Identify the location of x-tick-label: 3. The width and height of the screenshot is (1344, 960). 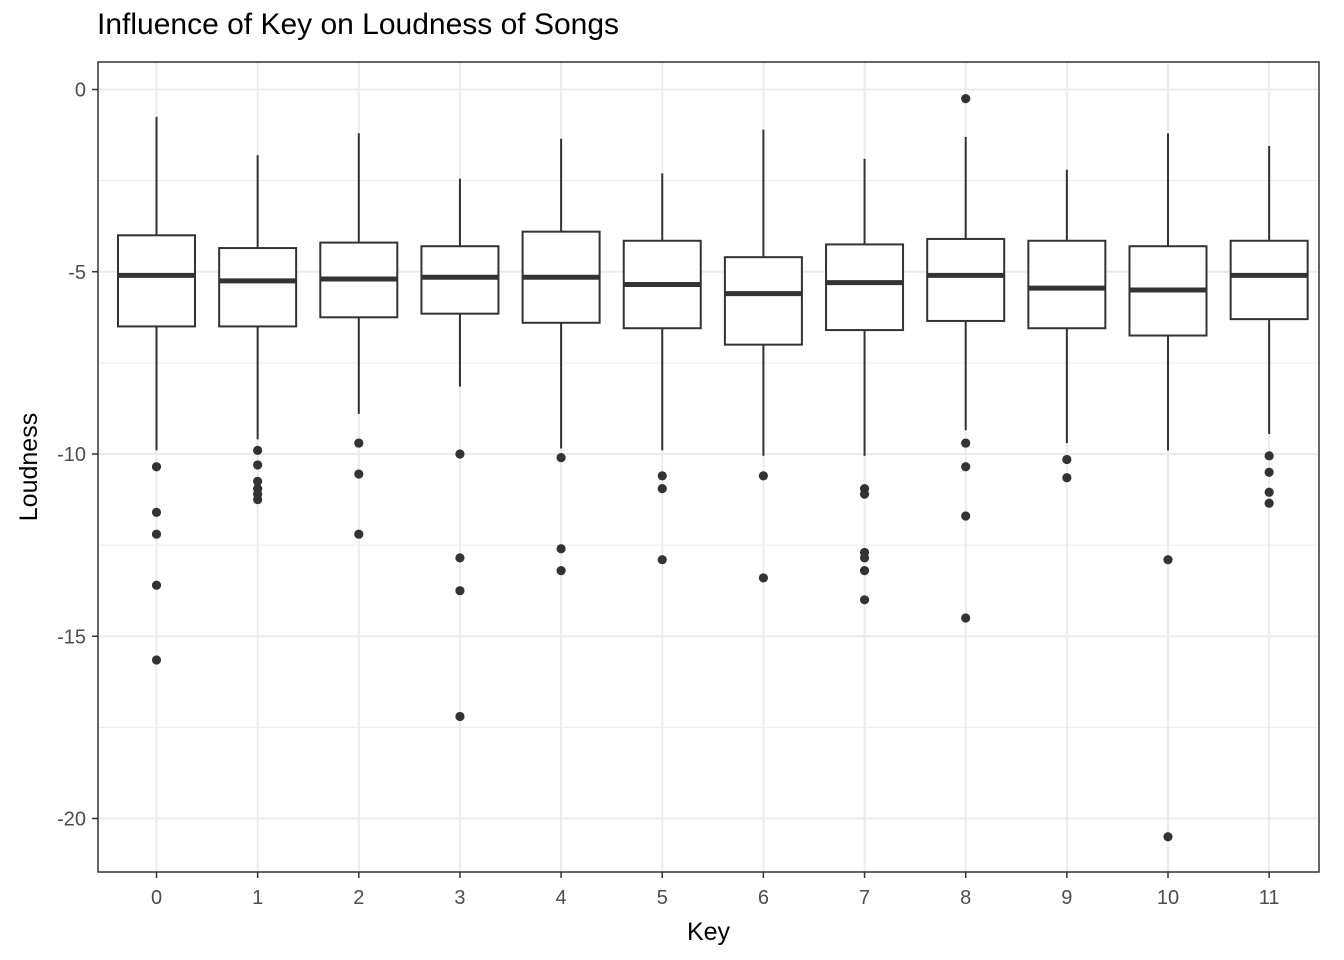
(459, 898).